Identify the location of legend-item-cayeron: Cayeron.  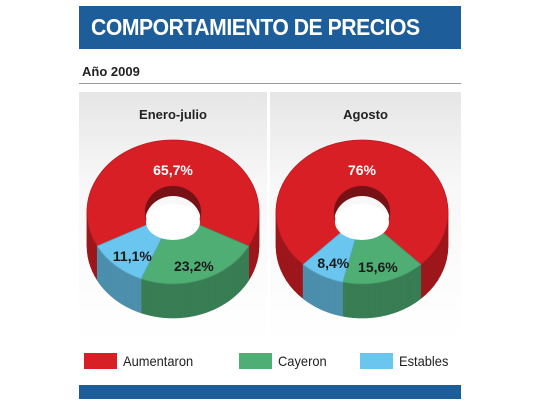
(285, 361).